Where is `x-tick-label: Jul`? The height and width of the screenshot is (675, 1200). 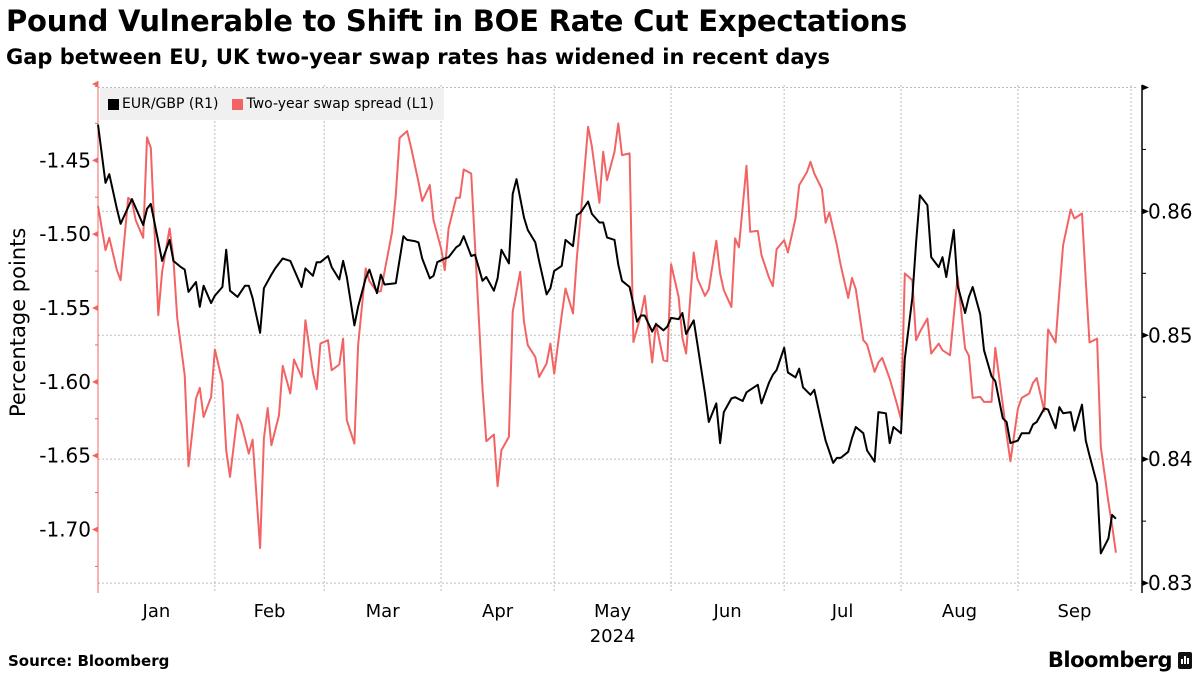
x-tick-label: Jul is located at coordinates (842, 611).